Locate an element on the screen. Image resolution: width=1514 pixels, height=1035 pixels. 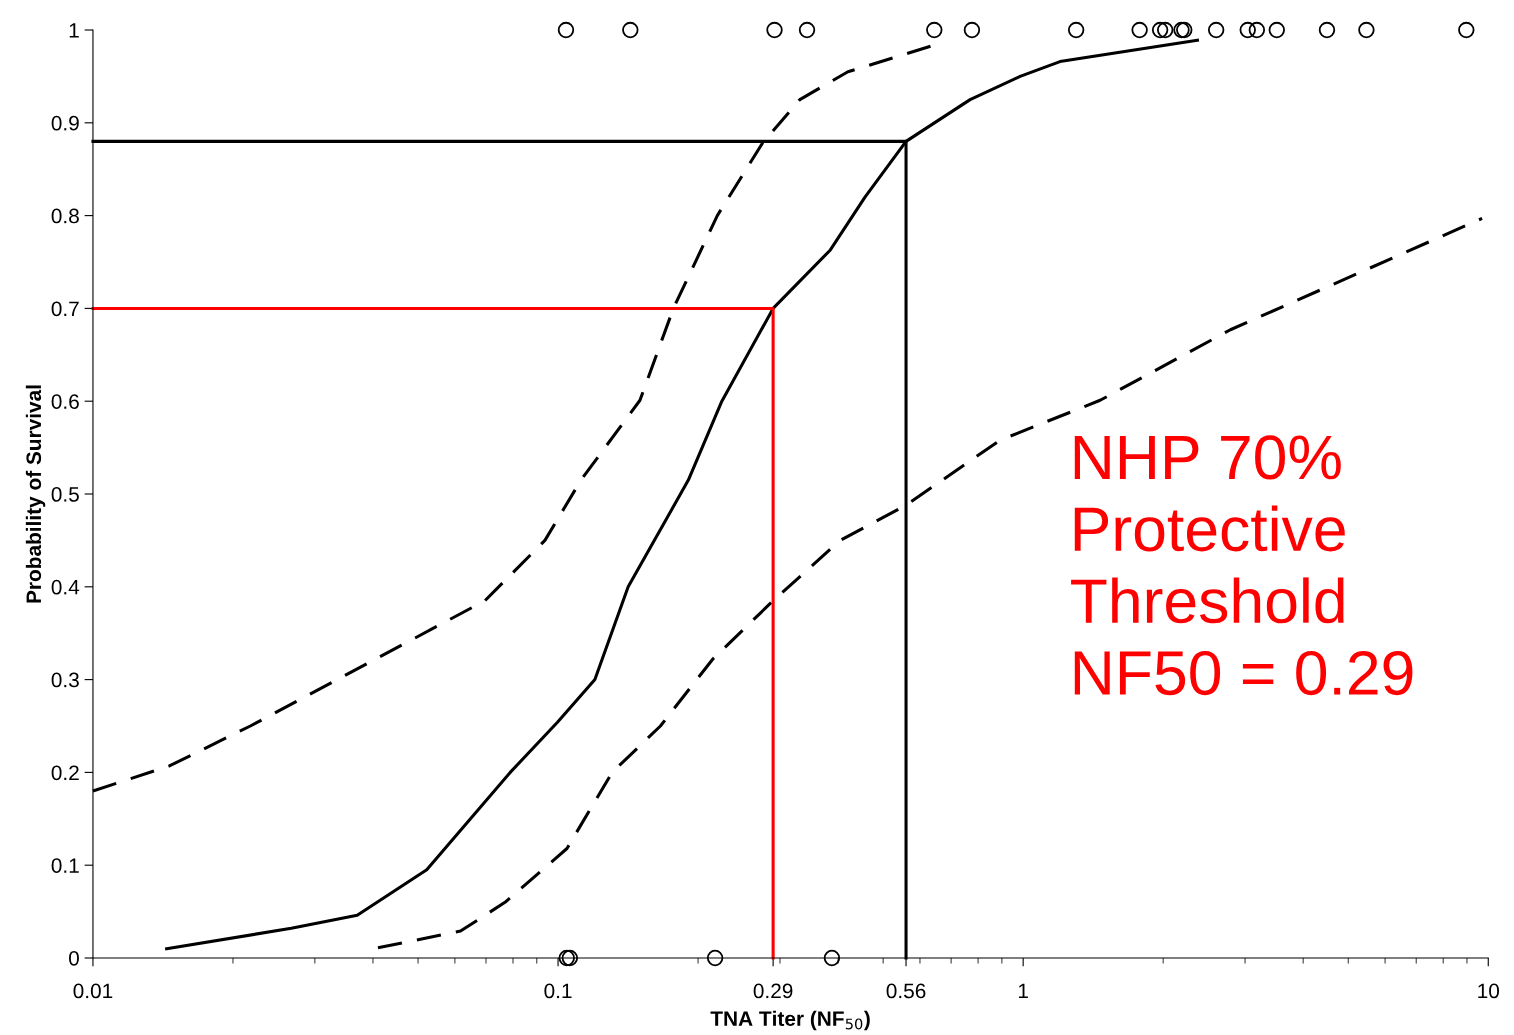
y-tick-label: 0.5 is located at coordinates (65, 494).